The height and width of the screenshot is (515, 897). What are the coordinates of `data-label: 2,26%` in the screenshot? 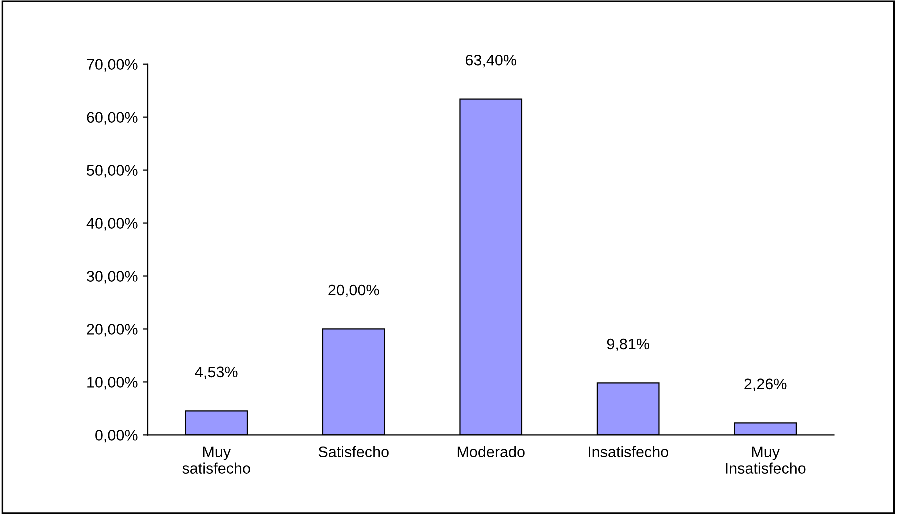 It's located at (765, 385).